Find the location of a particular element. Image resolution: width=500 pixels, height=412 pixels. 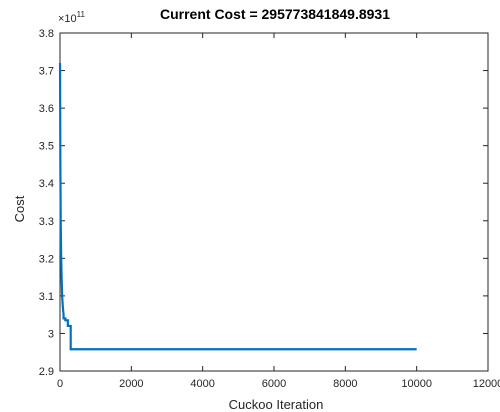

y-tick-label: 3.8 is located at coordinates (46, 34).